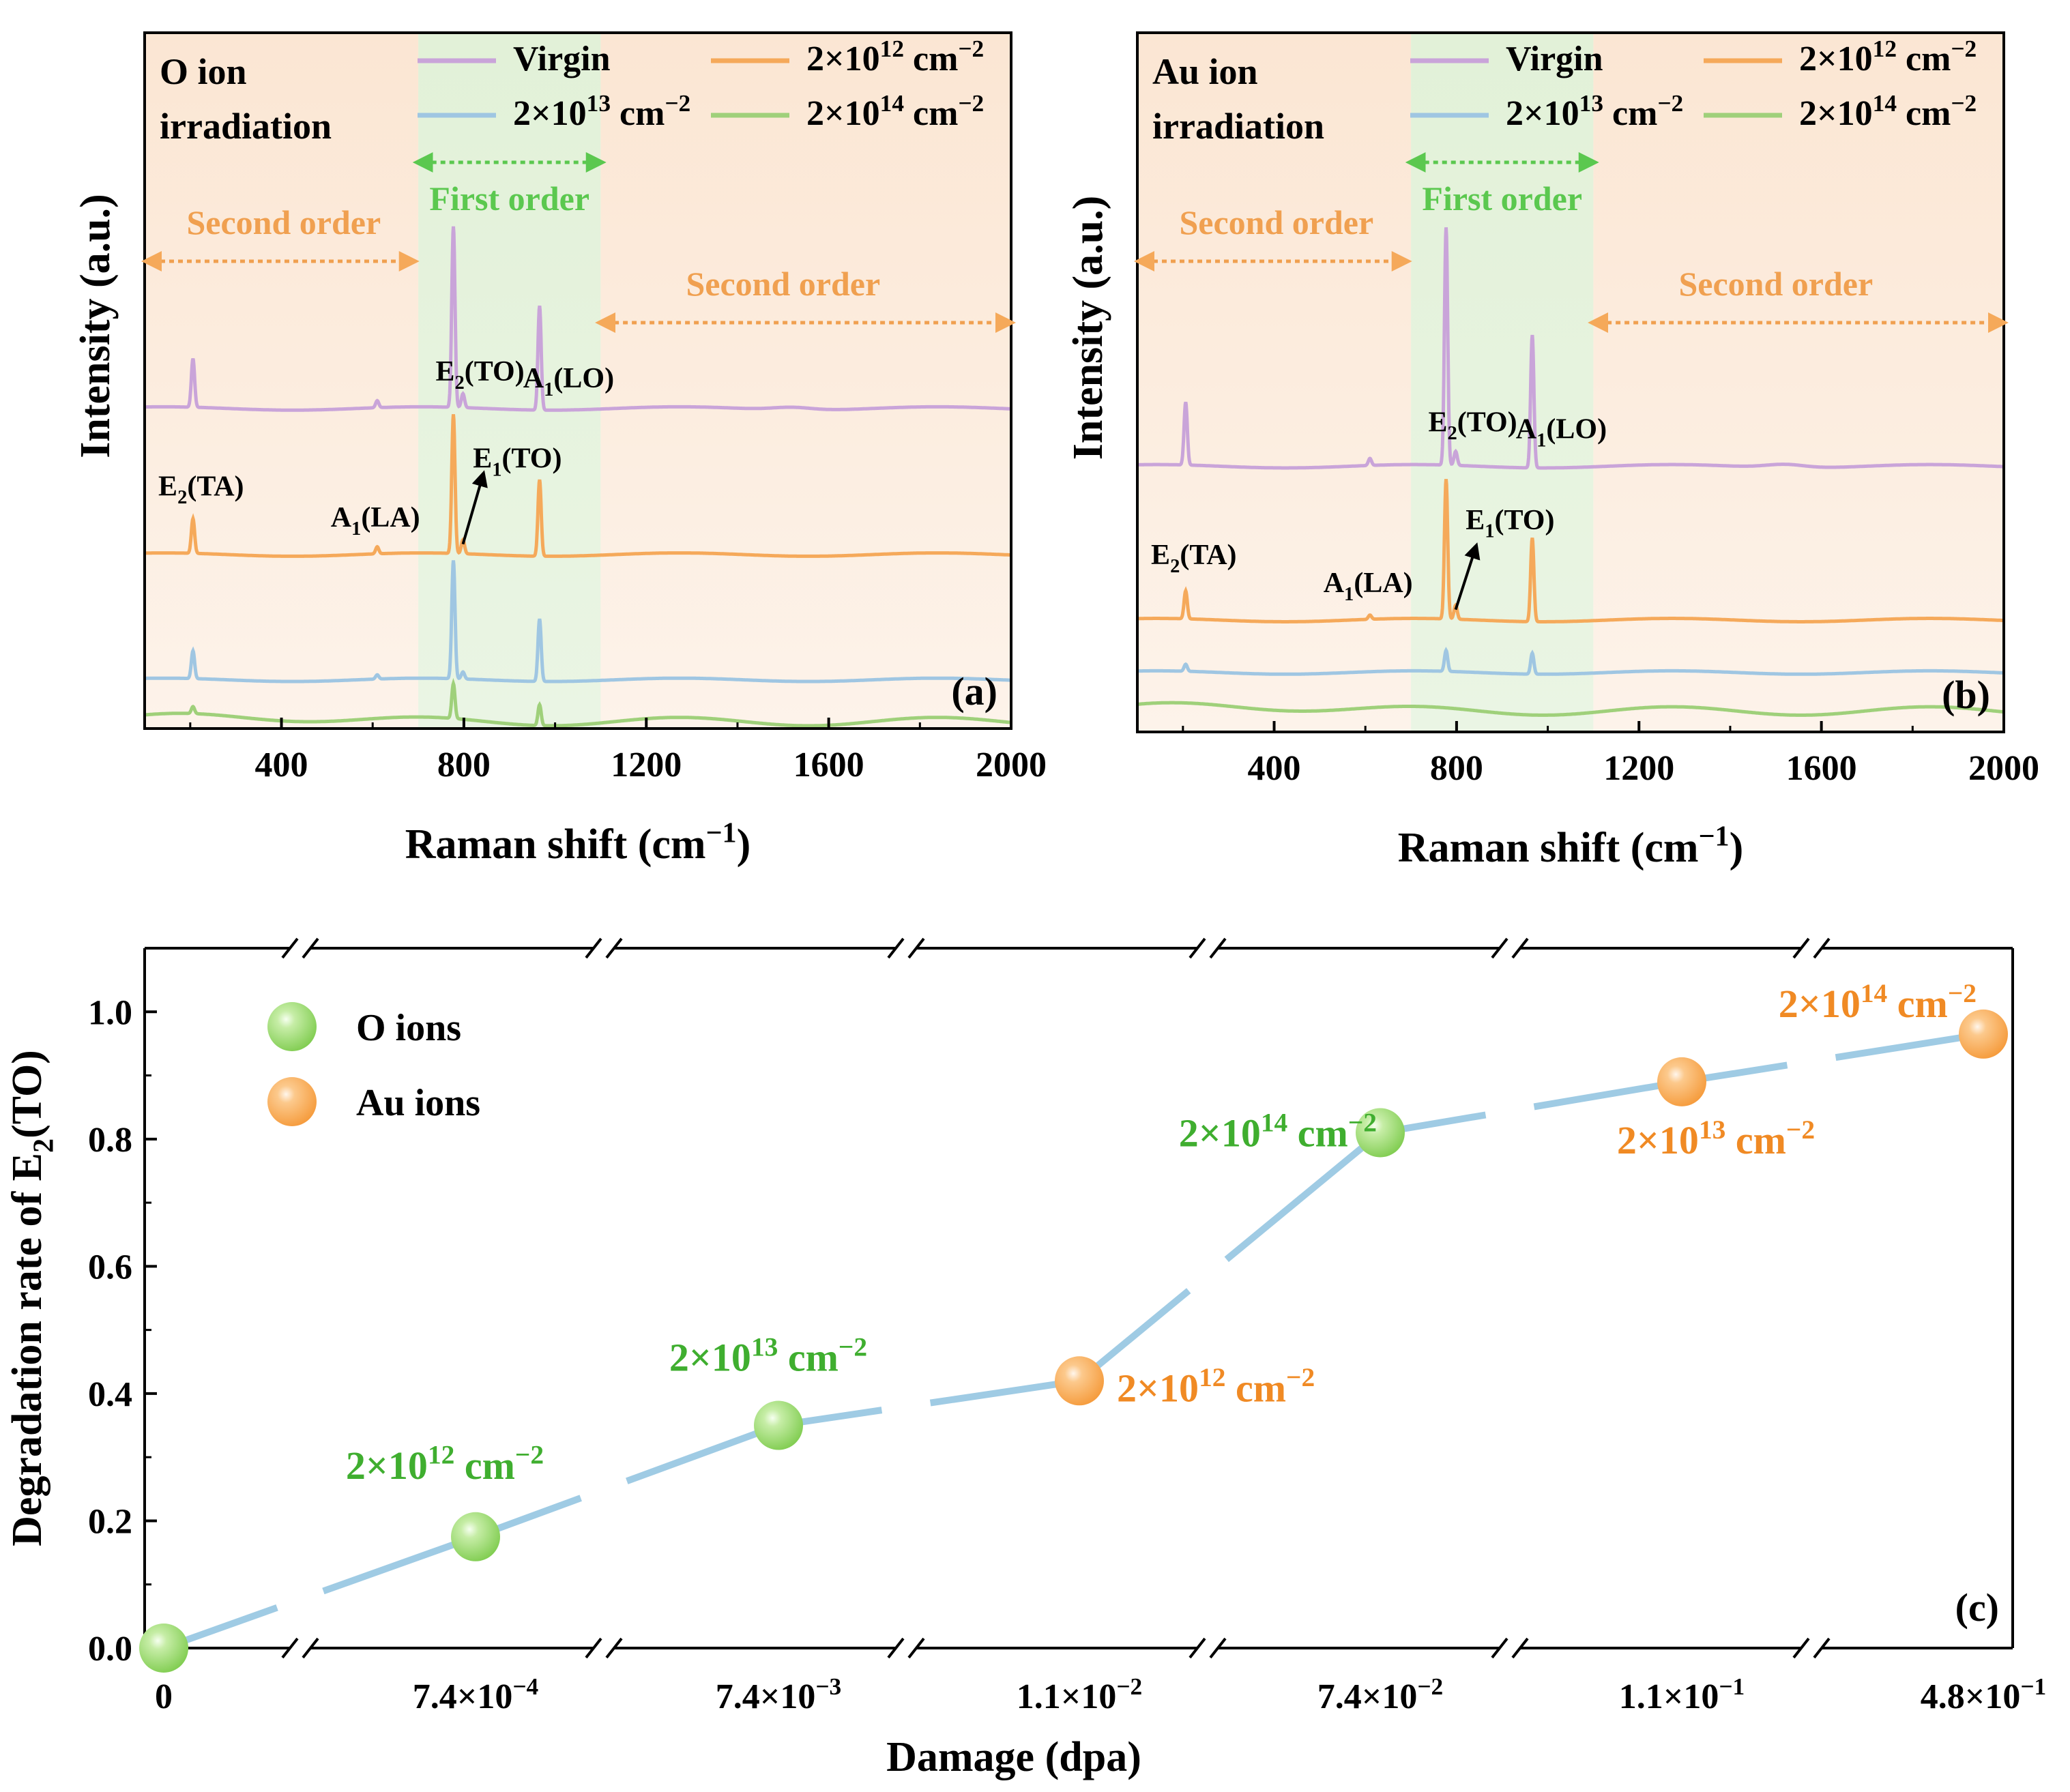 The image size is (2070, 1792). Describe the element at coordinates (974, 691) in the screenshot. I see `panel-label: (a)` at that location.